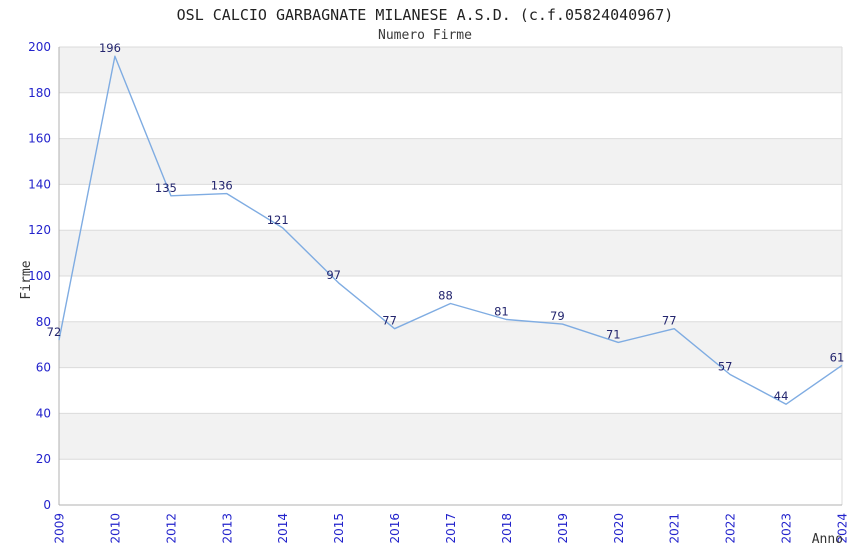  I want to click on y-tick-label: 40, so click(43, 413).